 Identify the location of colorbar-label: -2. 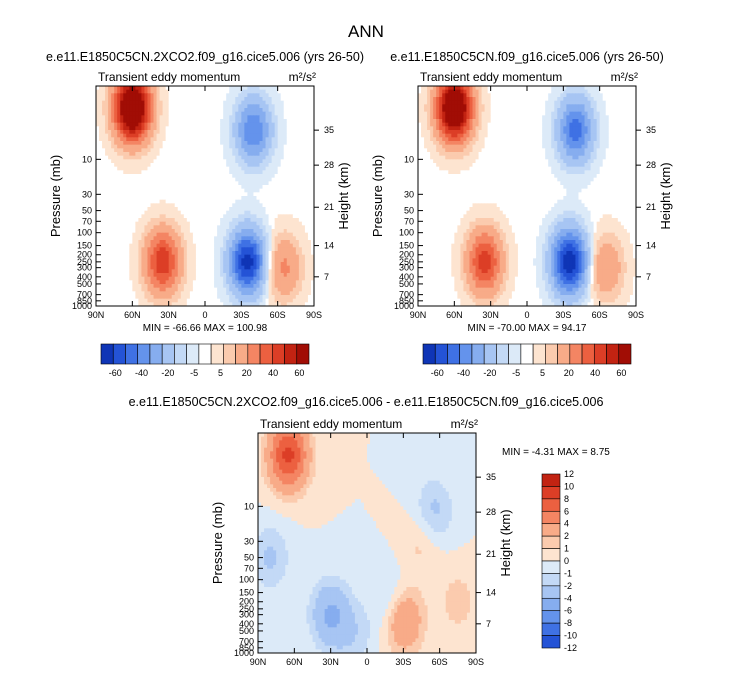
(568, 586).